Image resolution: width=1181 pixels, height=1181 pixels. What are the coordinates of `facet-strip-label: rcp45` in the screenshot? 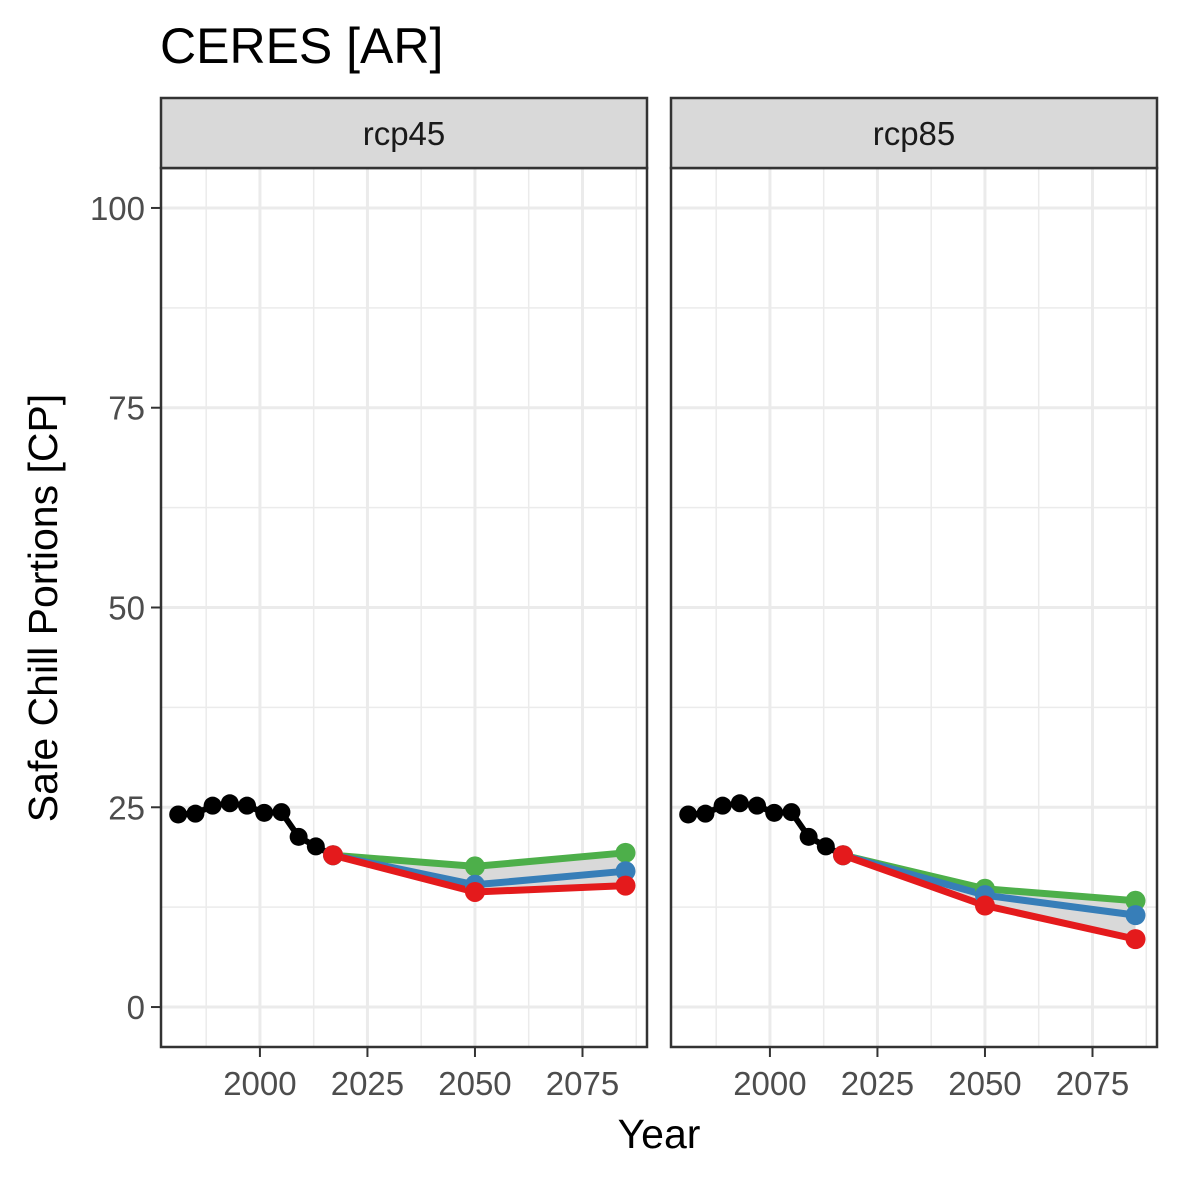 It's located at (404, 133).